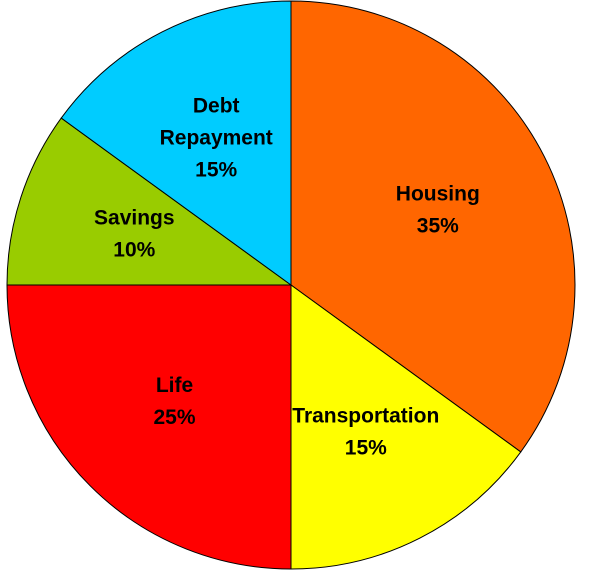  What do you see at coordinates (216, 106) in the screenshot?
I see `slice-category-label: Debt` at bounding box center [216, 106].